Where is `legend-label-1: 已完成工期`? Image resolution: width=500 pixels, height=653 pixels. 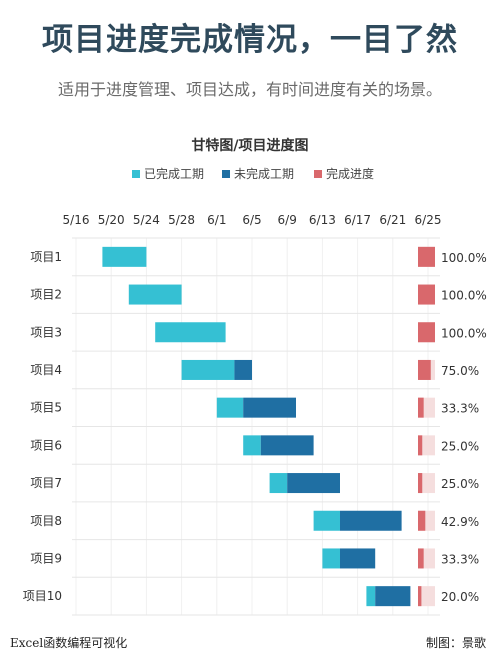
legend-label-1: 已完成工期 is located at coordinates (174, 173).